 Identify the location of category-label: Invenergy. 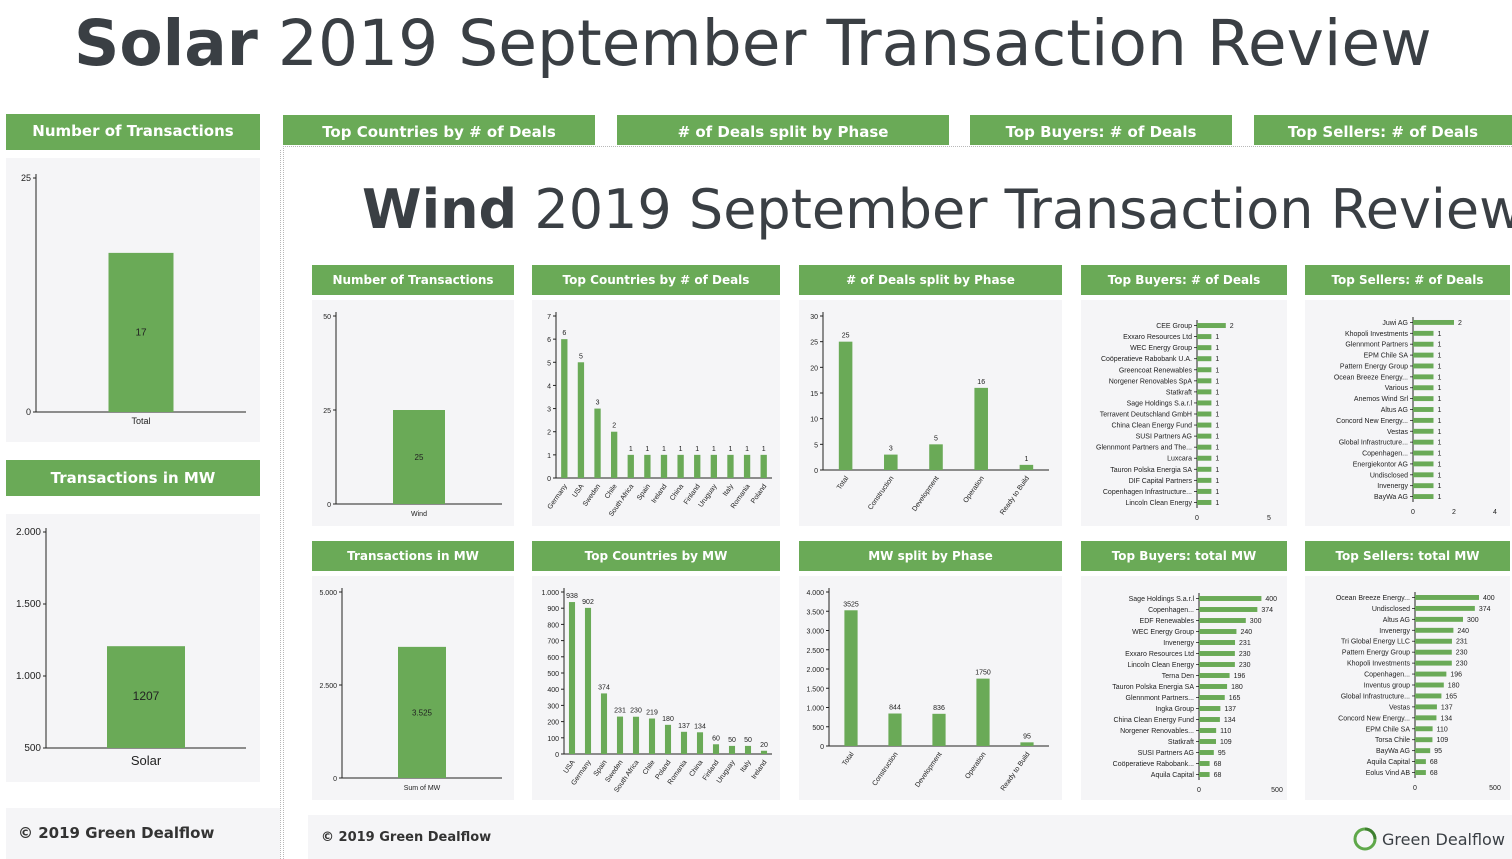
(1394, 631).